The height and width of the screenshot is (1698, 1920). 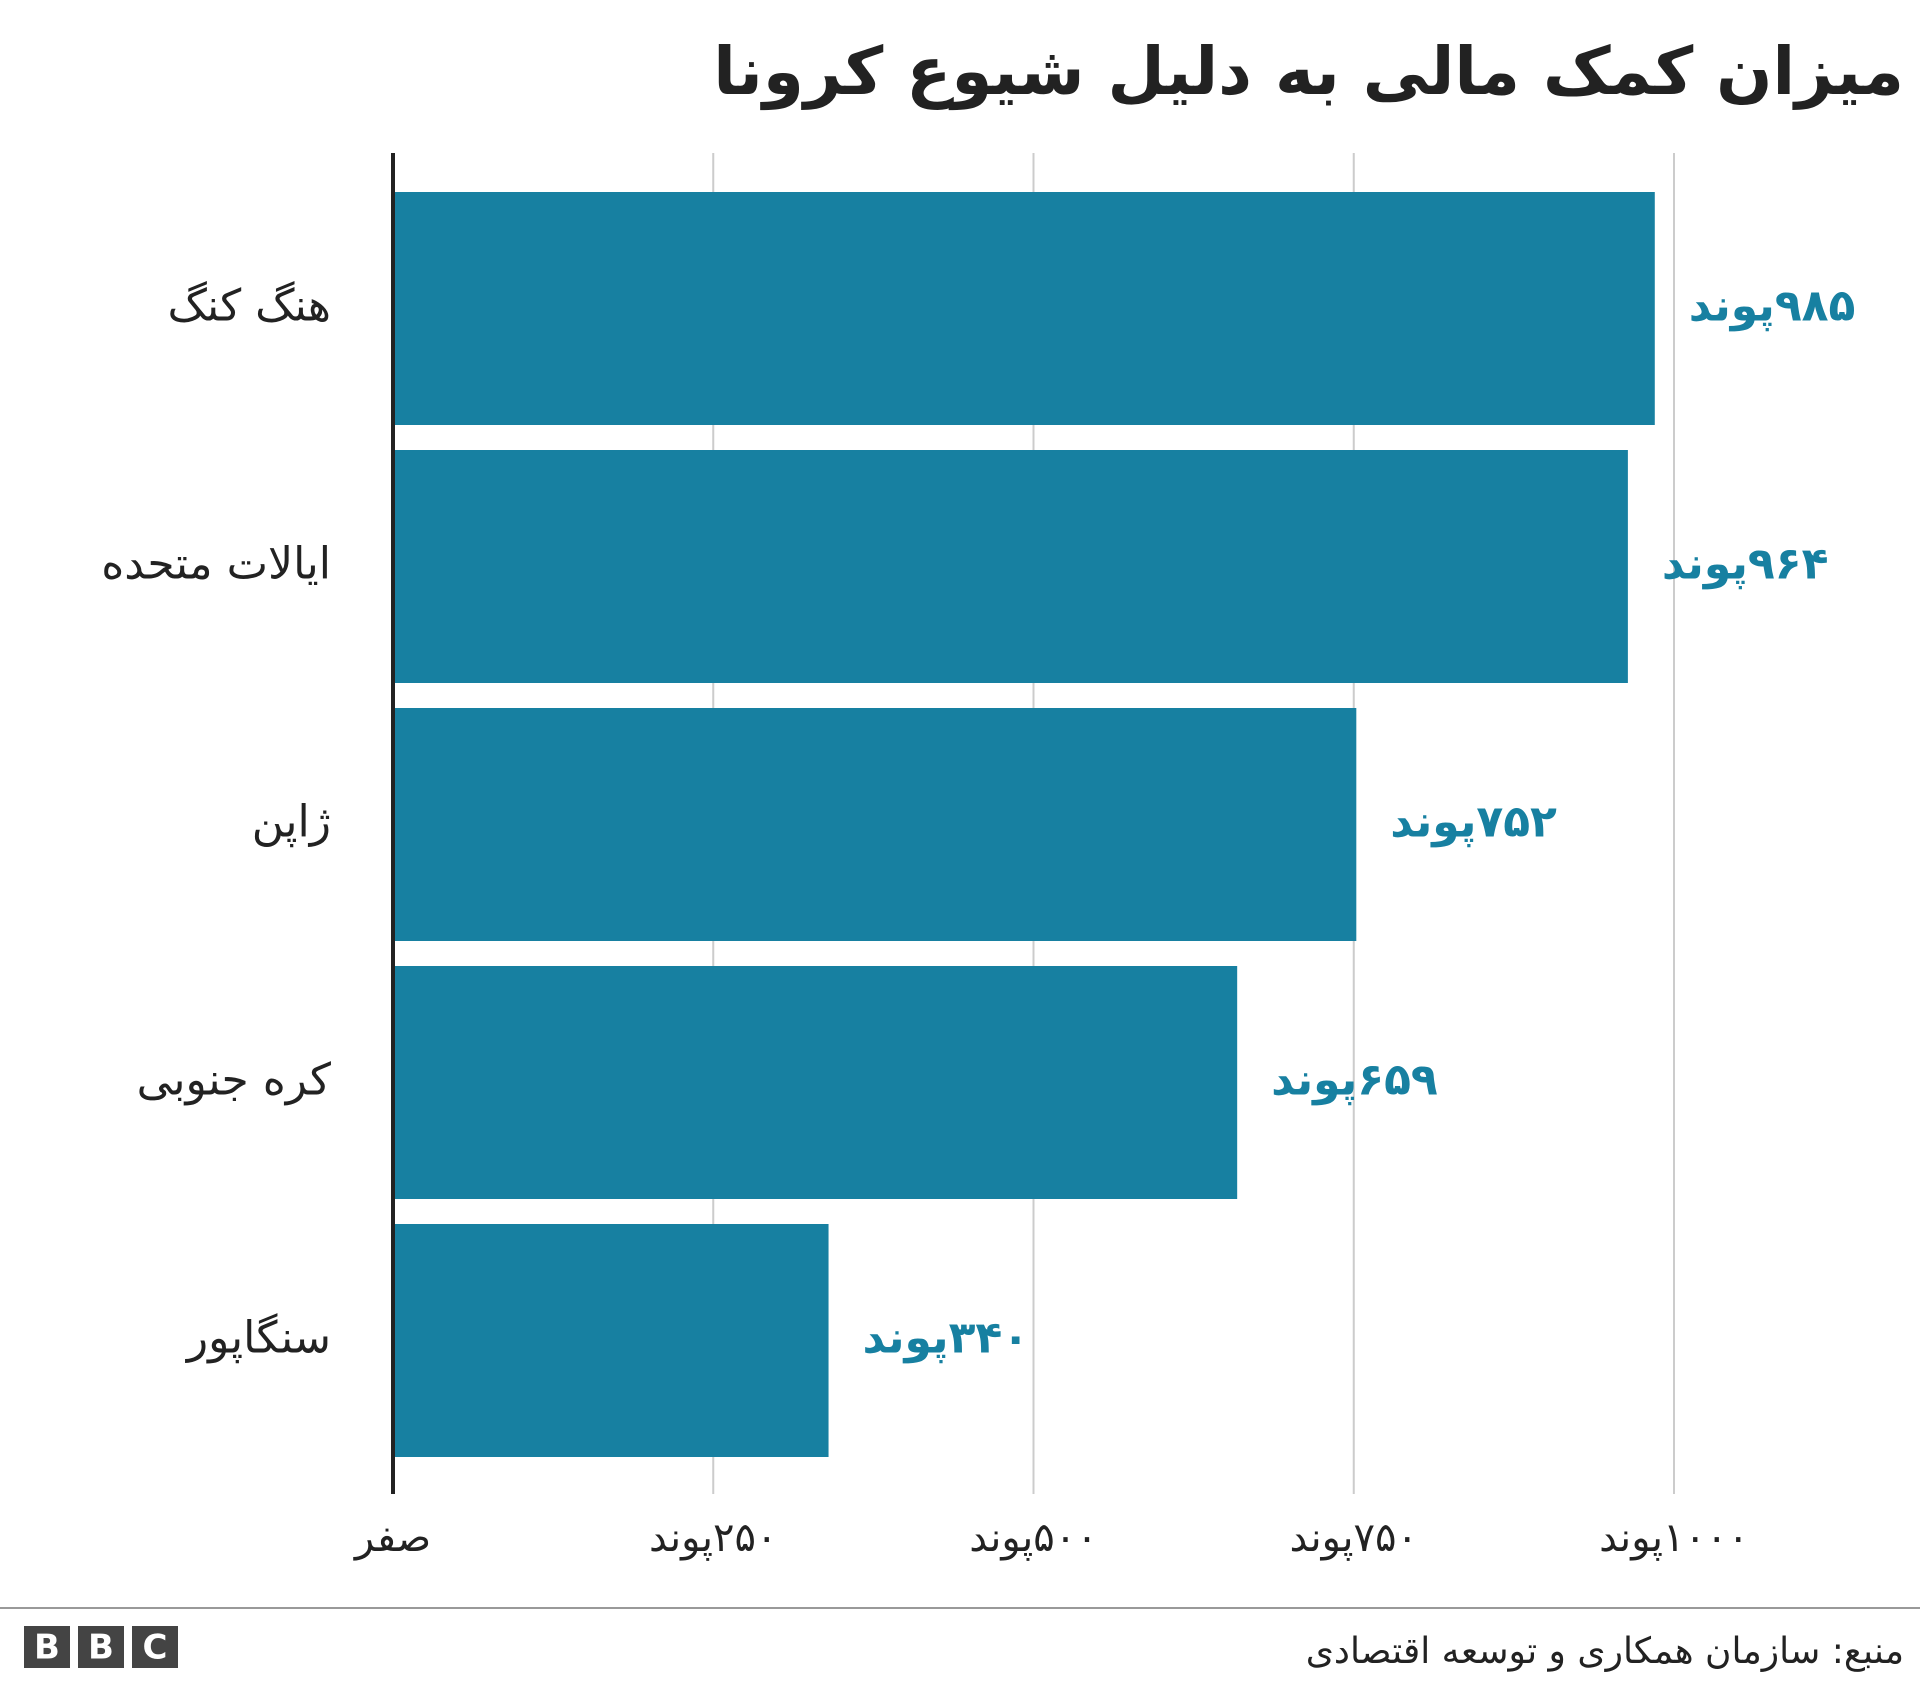 What do you see at coordinates (258, 1338) in the screenshot?
I see `category-label: سنگاپور` at bounding box center [258, 1338].